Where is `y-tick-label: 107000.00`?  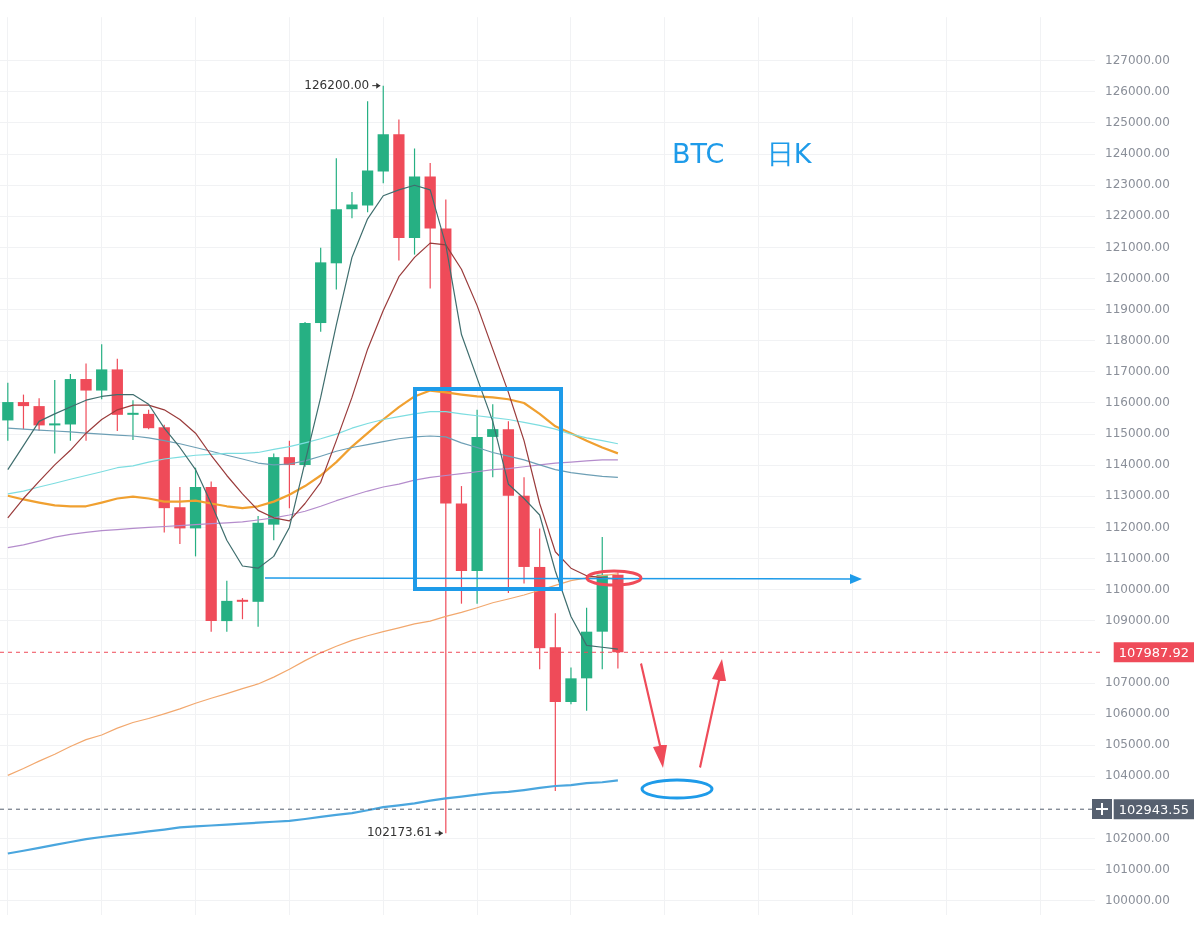
y-tick-label: 107000.00 is located at coordinates (1137, 682).